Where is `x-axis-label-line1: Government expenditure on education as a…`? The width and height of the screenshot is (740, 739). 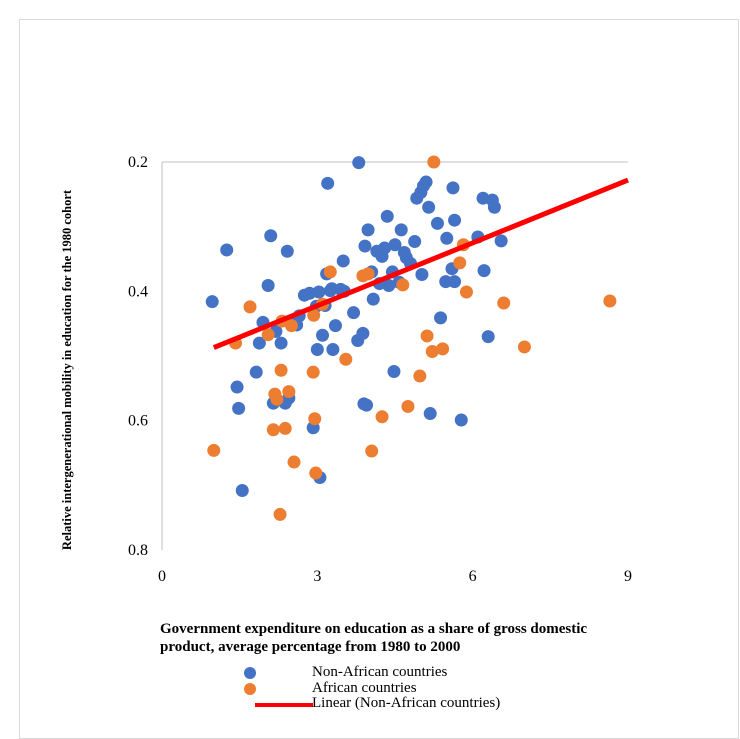
x-axis-label-line1: Government expenditure on education as a… is located at coordinates (374, 629).